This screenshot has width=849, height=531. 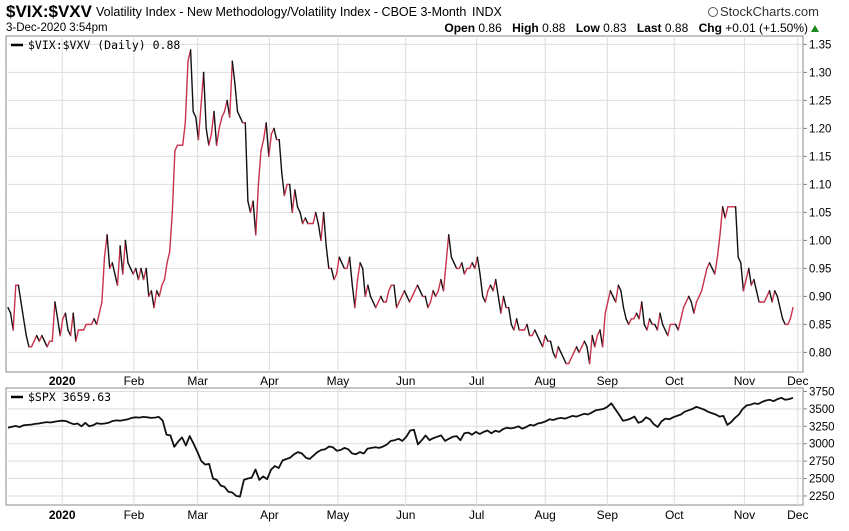 I want to click on last-label: Last, so click(x=649, y=28).